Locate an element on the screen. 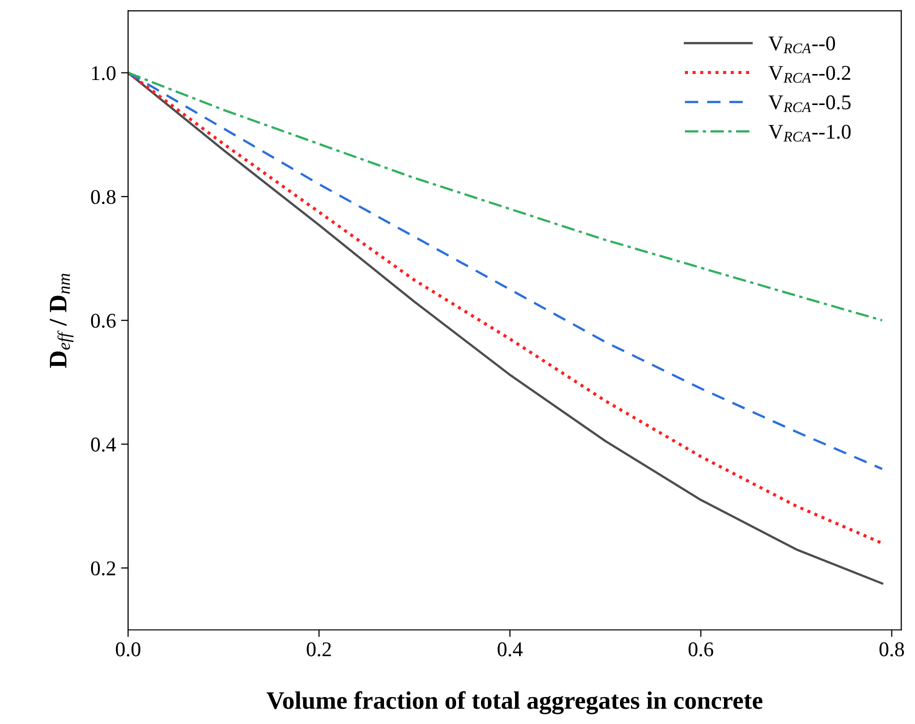 The height and width of the screenshot is (724, 915). y-tick-label: 0.6 is located at coordinates (103, 321).